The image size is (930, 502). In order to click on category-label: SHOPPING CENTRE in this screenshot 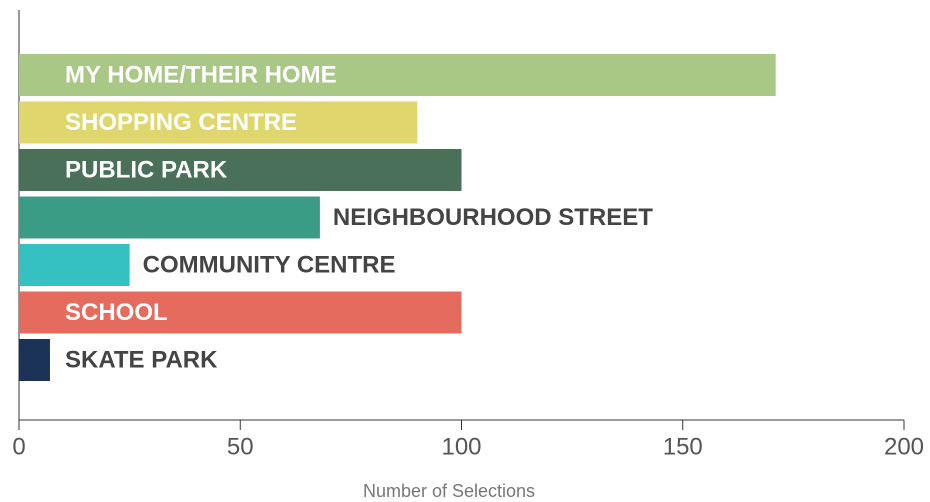, I will do `click(181, 122)`.